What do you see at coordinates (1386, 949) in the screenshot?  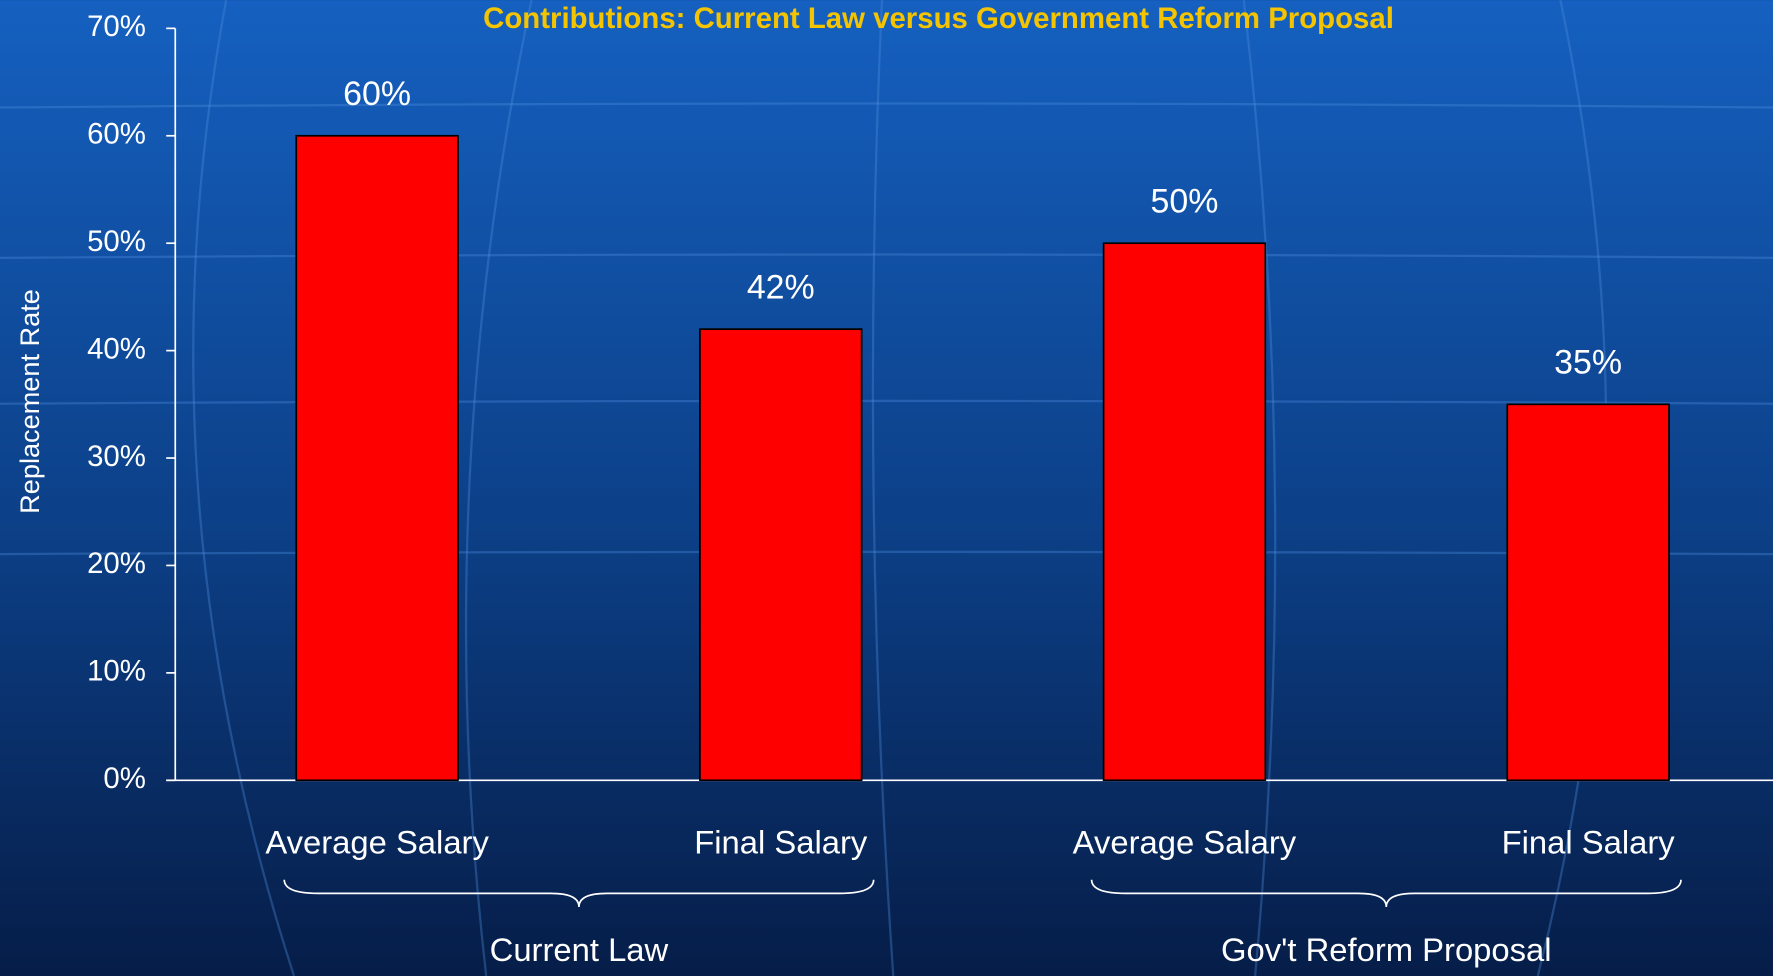 I see `group-label: Gov't Reform Proposal` at bounding box center [1386, 949].